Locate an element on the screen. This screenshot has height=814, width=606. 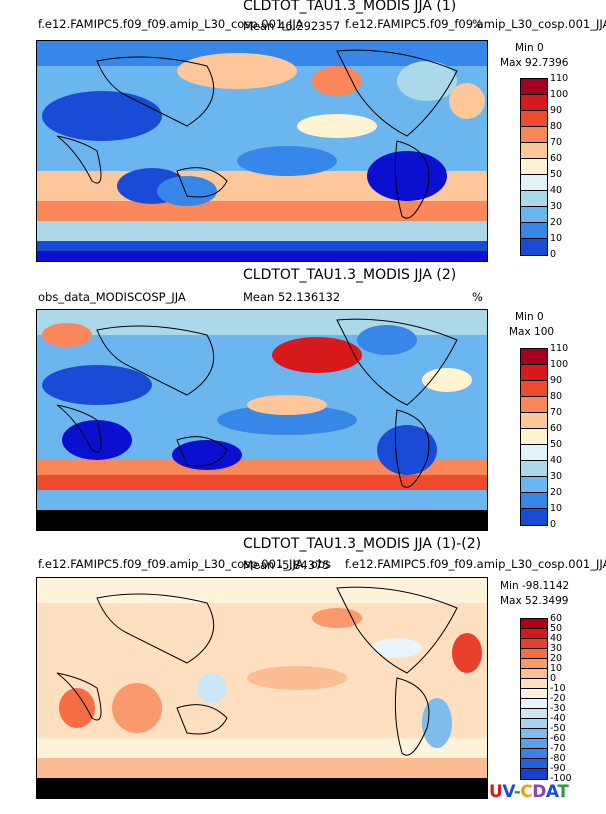
panel-title: CLDTOT_TAU1.3_MODIS JJA (2) is located at coordinates (350, 275).